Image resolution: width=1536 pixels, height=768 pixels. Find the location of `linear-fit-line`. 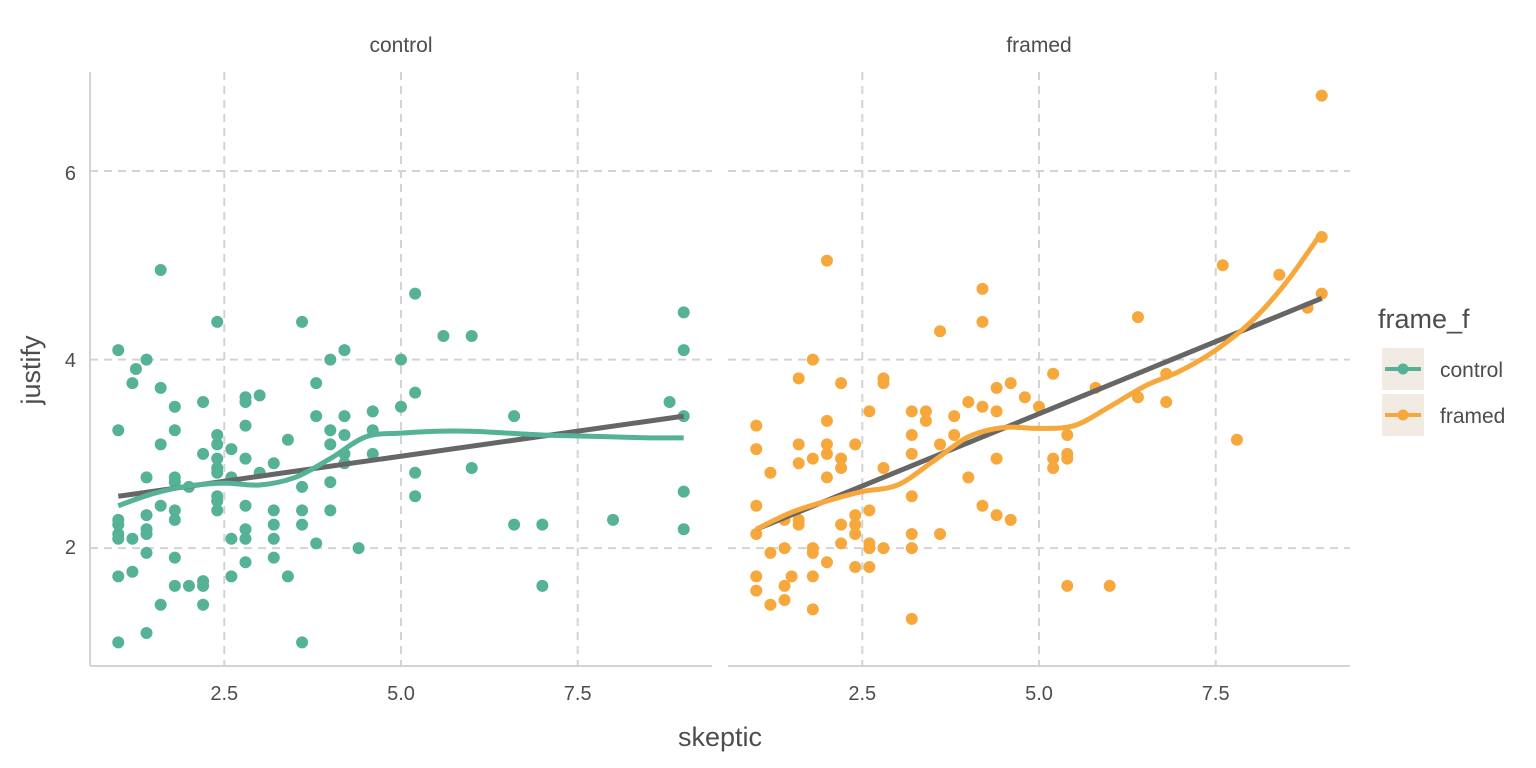

linear-fit-line is located at coordinates (1039, 413).